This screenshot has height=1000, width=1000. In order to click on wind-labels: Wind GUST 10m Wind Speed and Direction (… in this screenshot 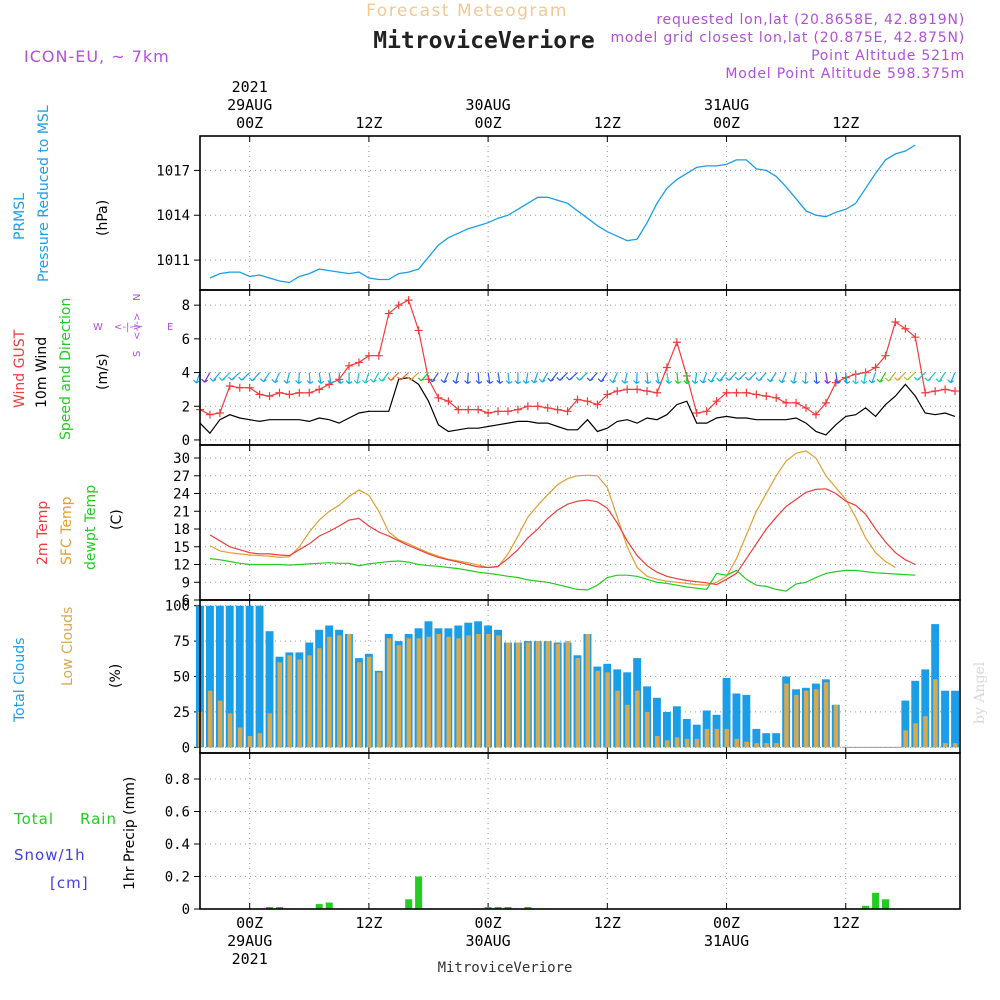, I will do `click(92, 367)`.